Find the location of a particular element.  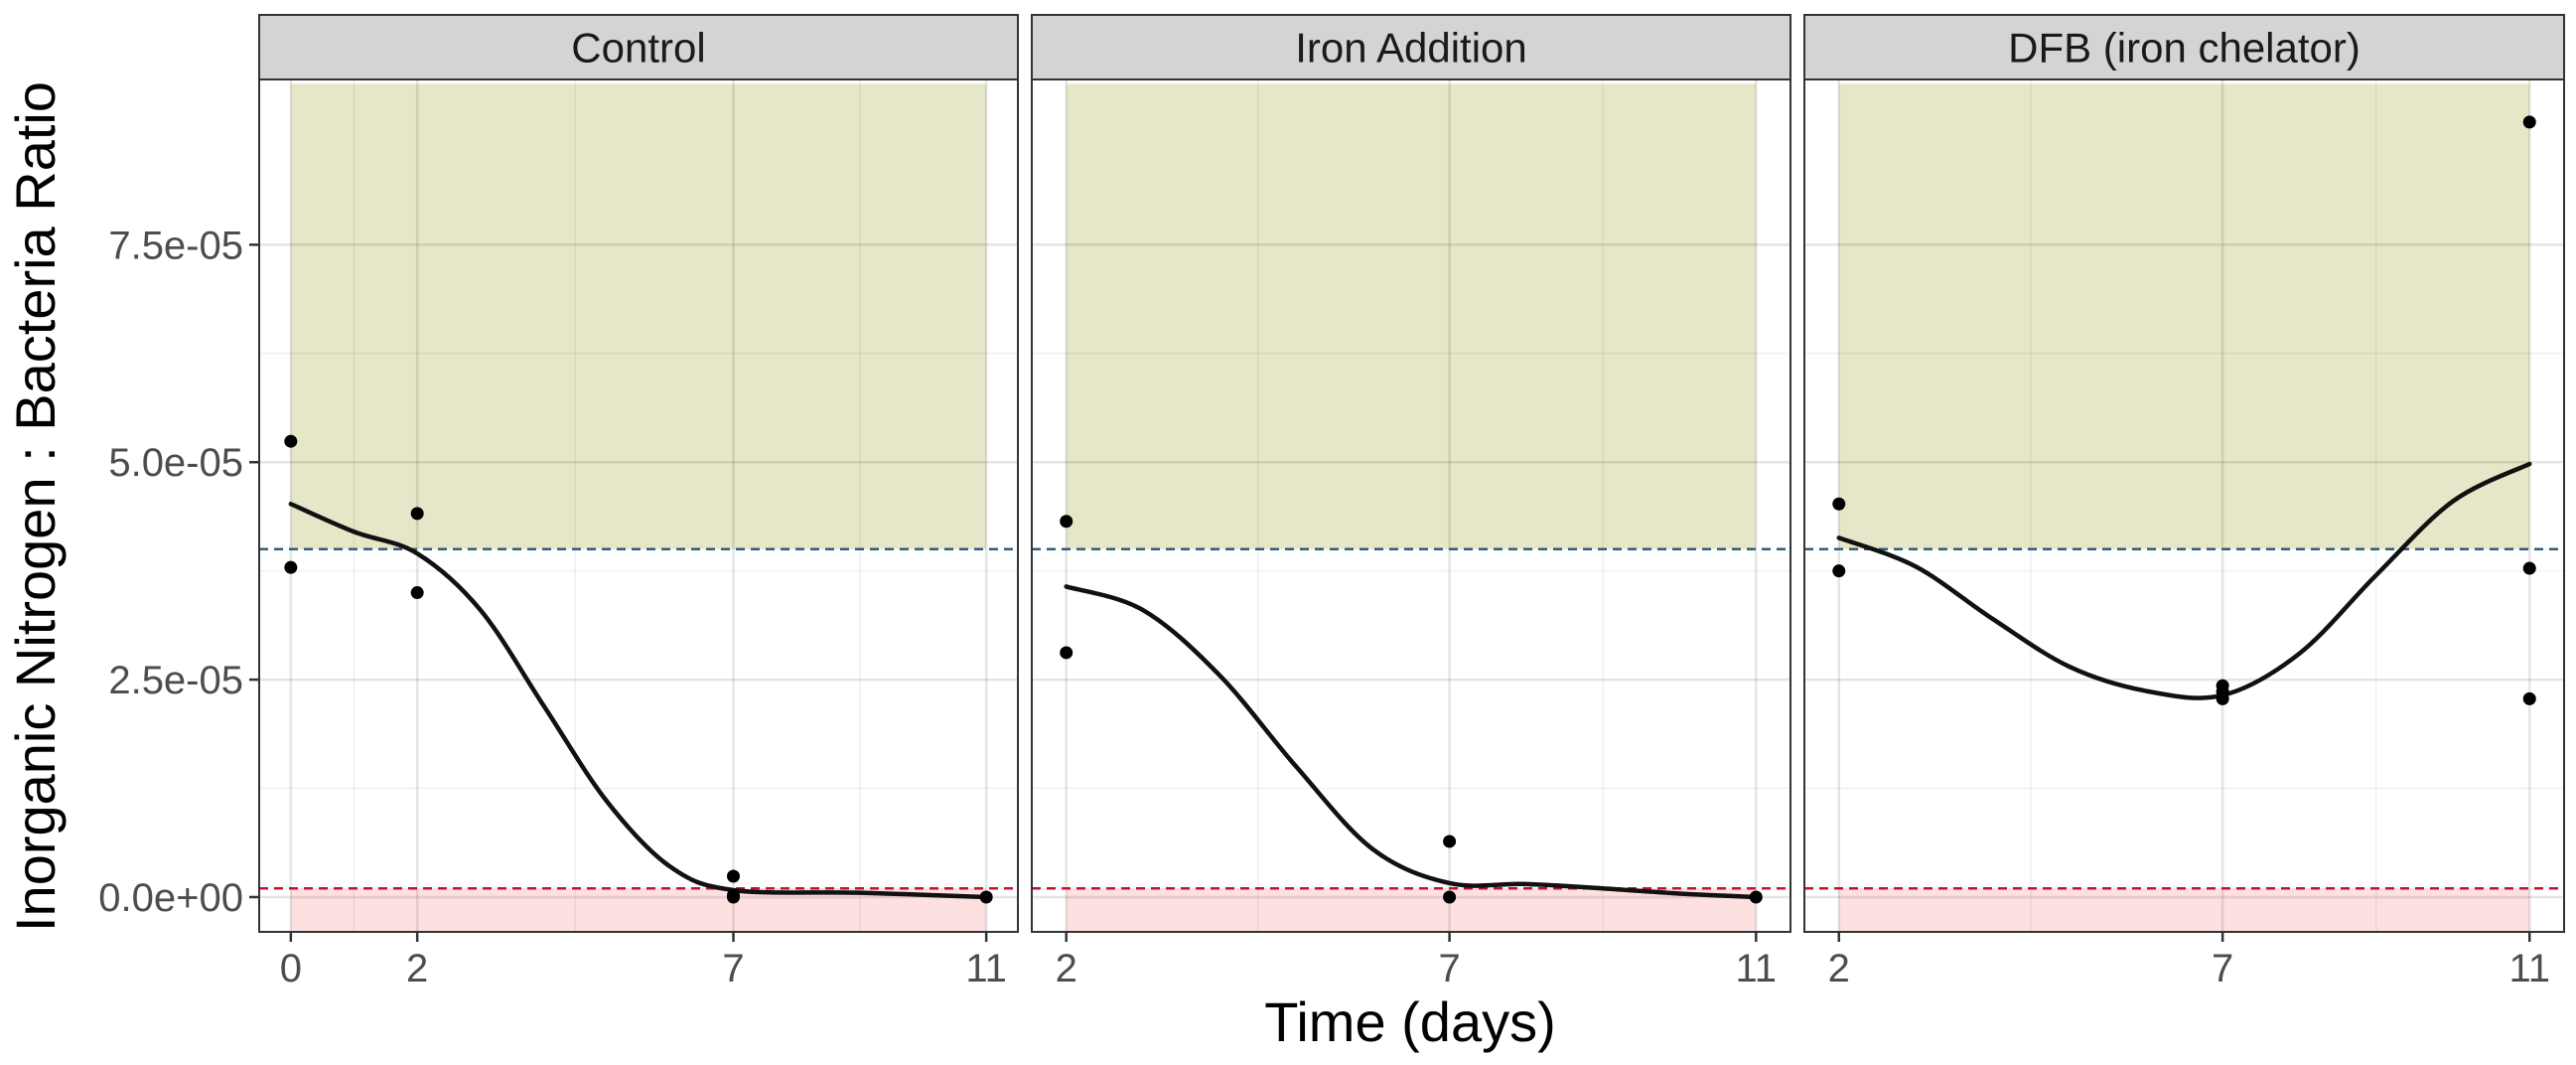

y-tick-label: 0.0e+00 is located at coordinates (171, 898).